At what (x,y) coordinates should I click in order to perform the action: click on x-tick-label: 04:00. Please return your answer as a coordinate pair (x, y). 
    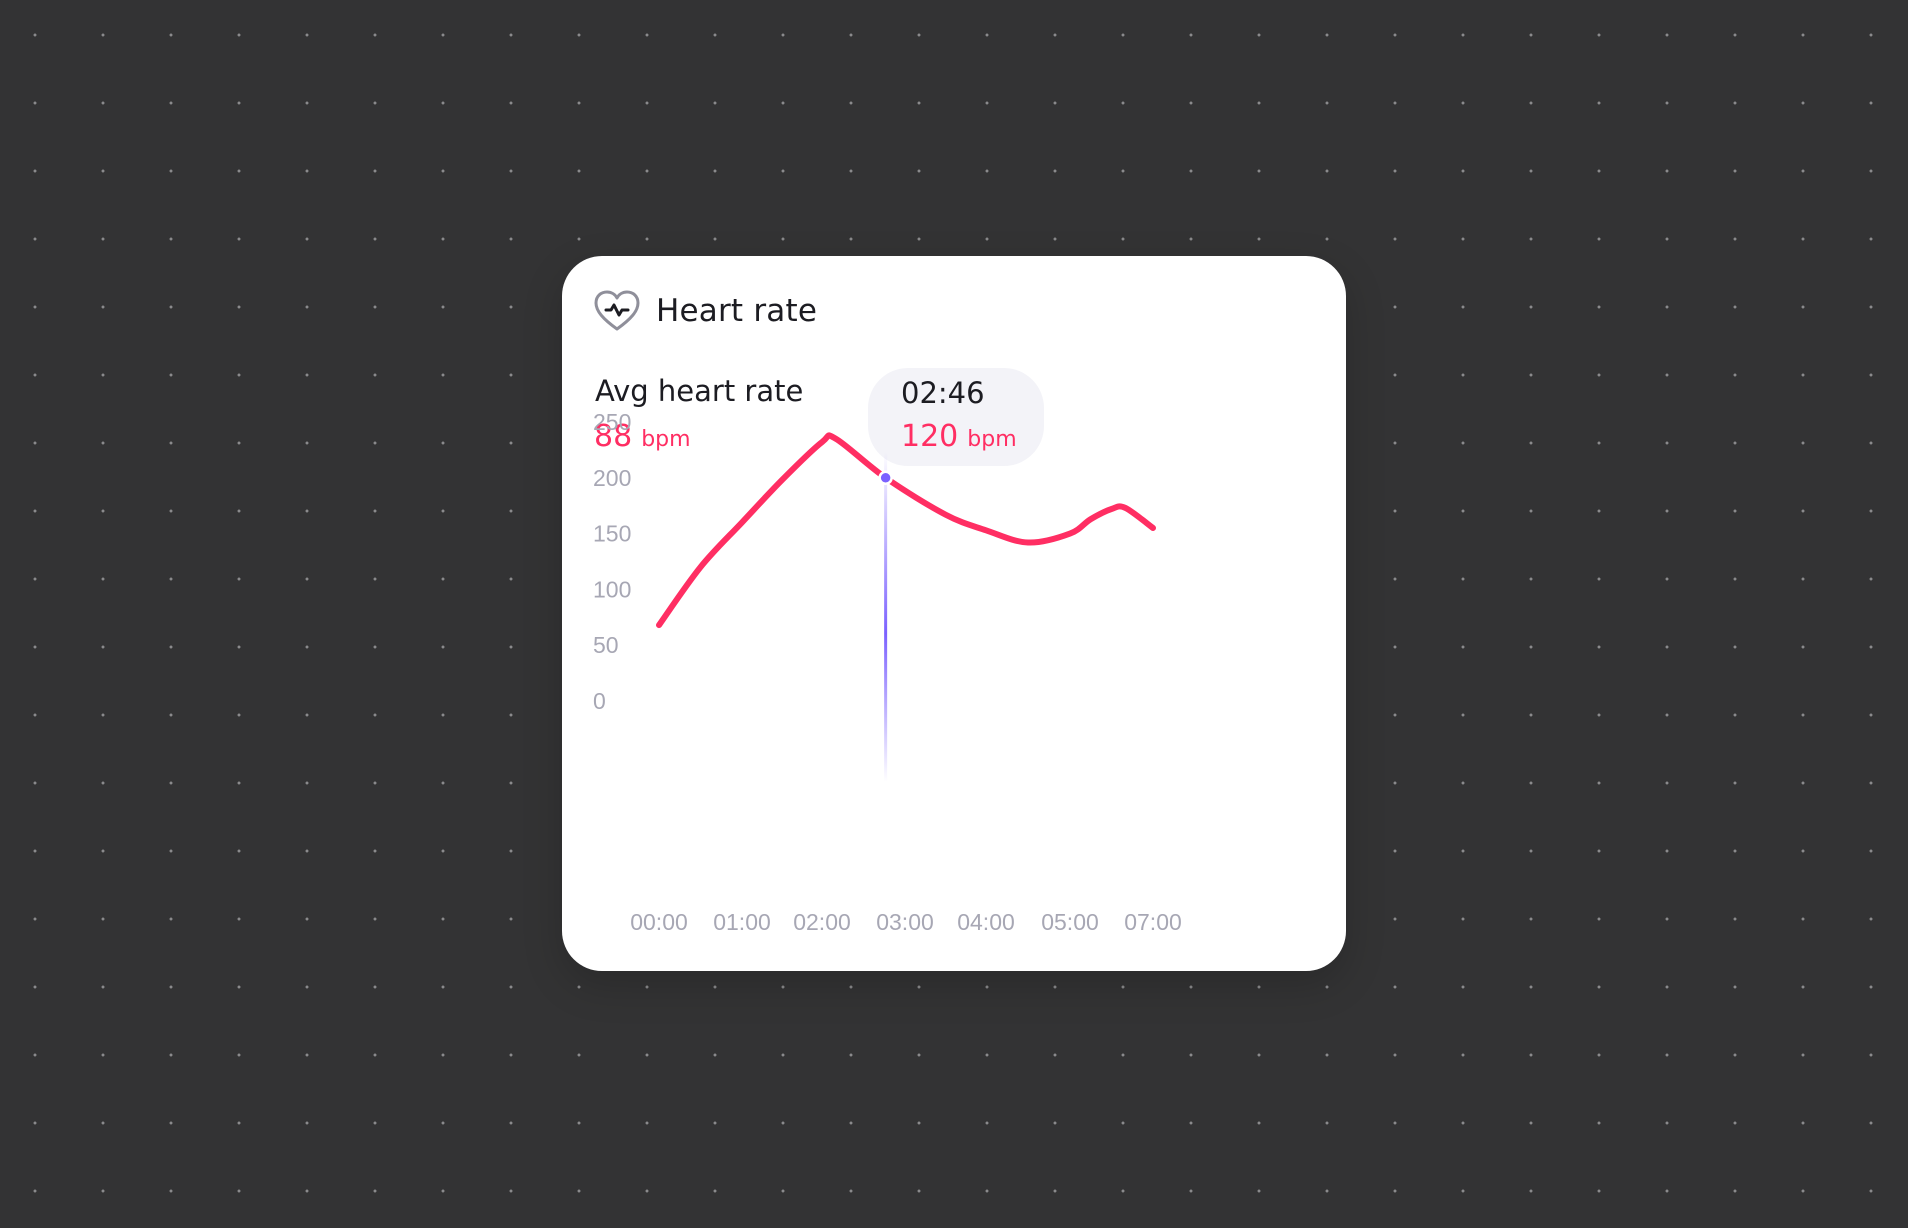
    Looking at the image, I should click on (986, 922).